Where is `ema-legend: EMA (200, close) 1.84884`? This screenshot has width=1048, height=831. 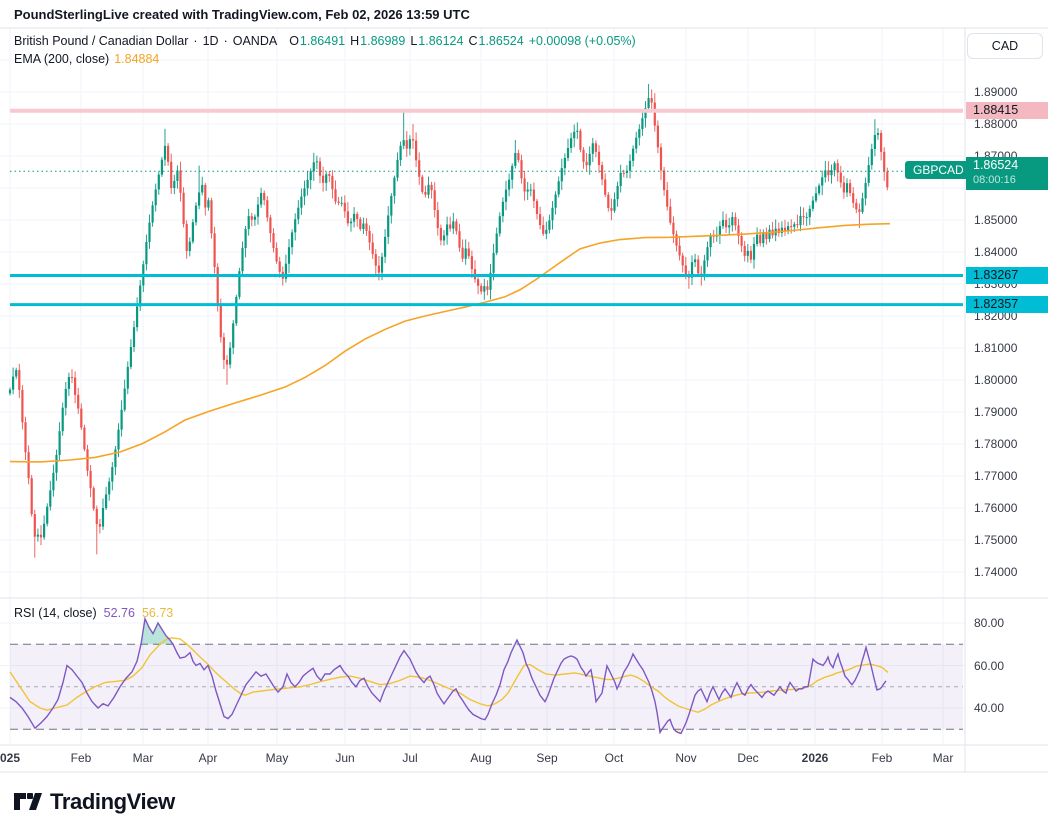 ema-legend: EMA (200, close) 1.84884 is located at coordinates (86, 59).